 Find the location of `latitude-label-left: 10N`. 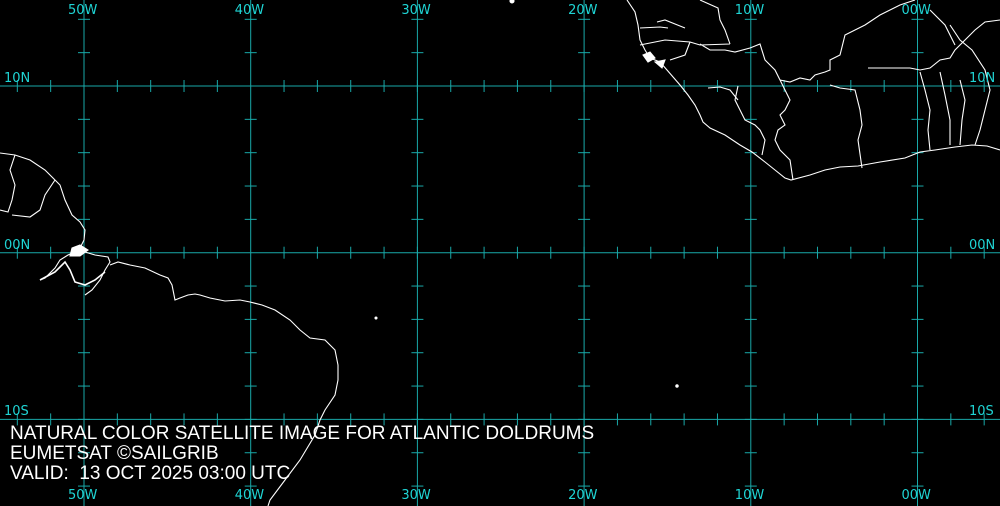

latitude-label-left: 10N is located at coordinates (17, 78).